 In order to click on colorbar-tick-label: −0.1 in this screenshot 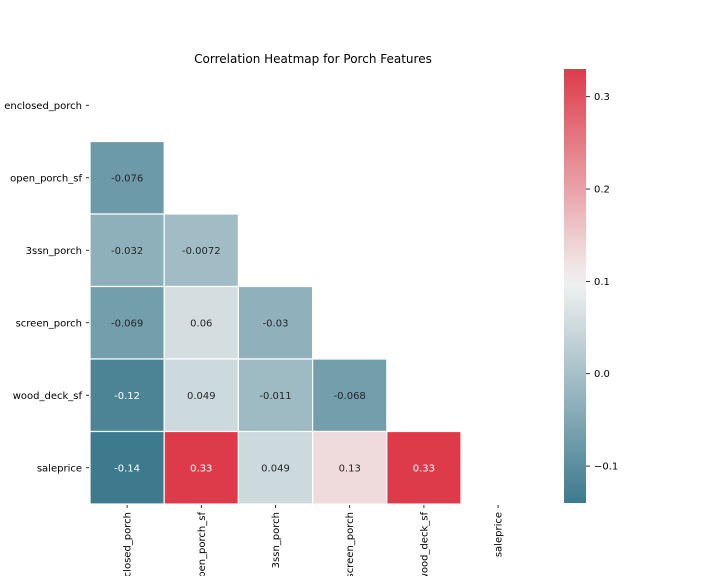, I will do `click(606, 467)`.